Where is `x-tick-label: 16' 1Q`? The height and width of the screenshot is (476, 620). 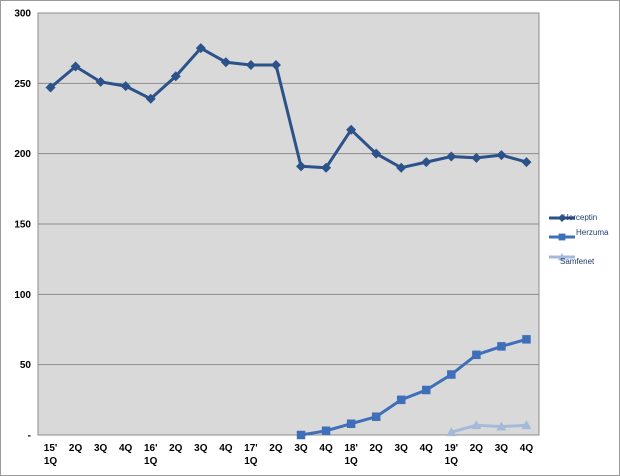
x-tick-label: 16' 1Q is located at coordinates (151, 455).